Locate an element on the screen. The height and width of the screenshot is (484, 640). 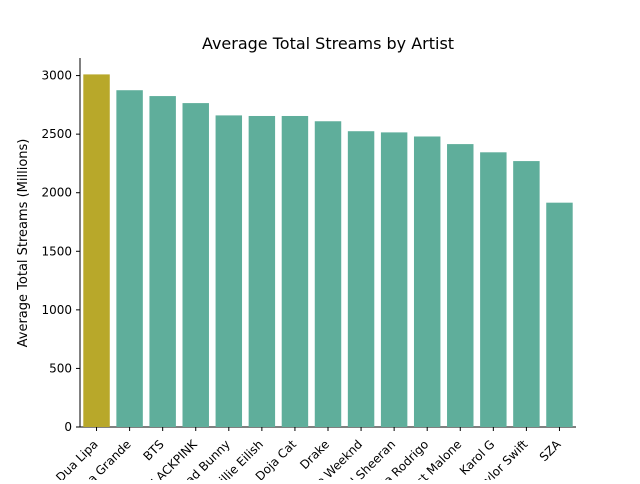
y-tick-label: 0 is located at coordinates (68, 427).